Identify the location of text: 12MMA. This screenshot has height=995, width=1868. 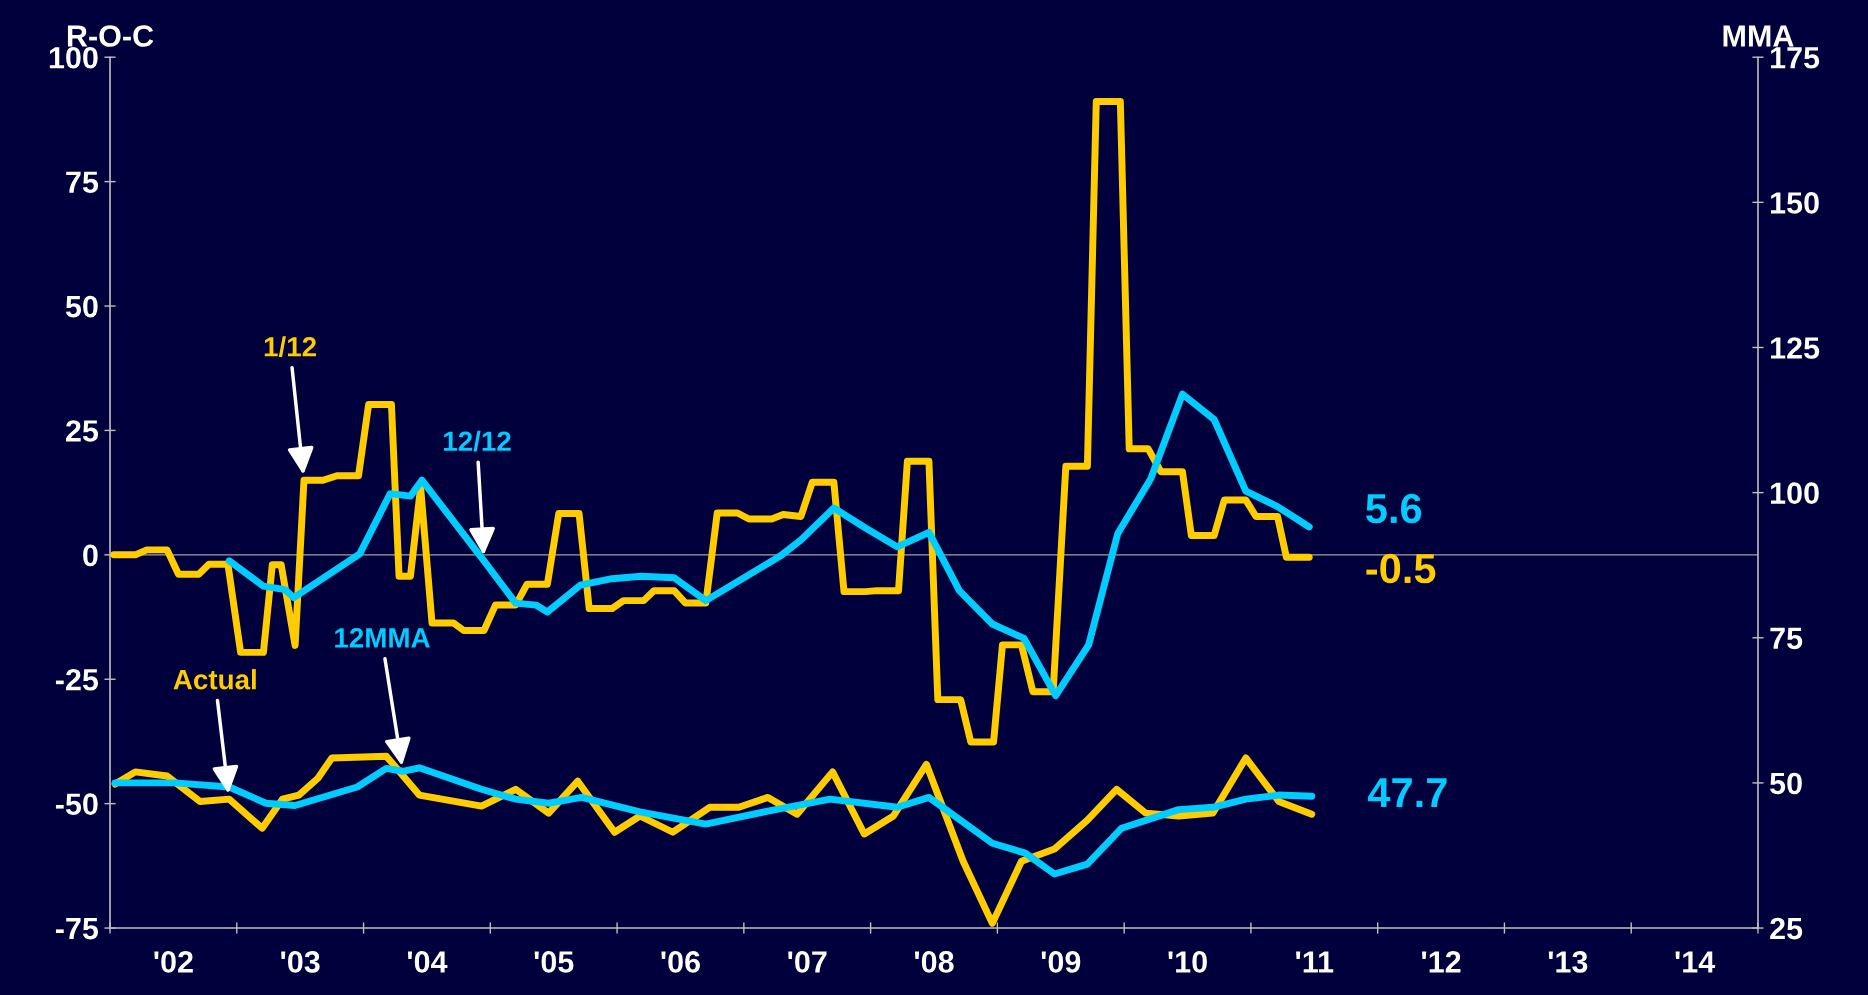
(382, 638).